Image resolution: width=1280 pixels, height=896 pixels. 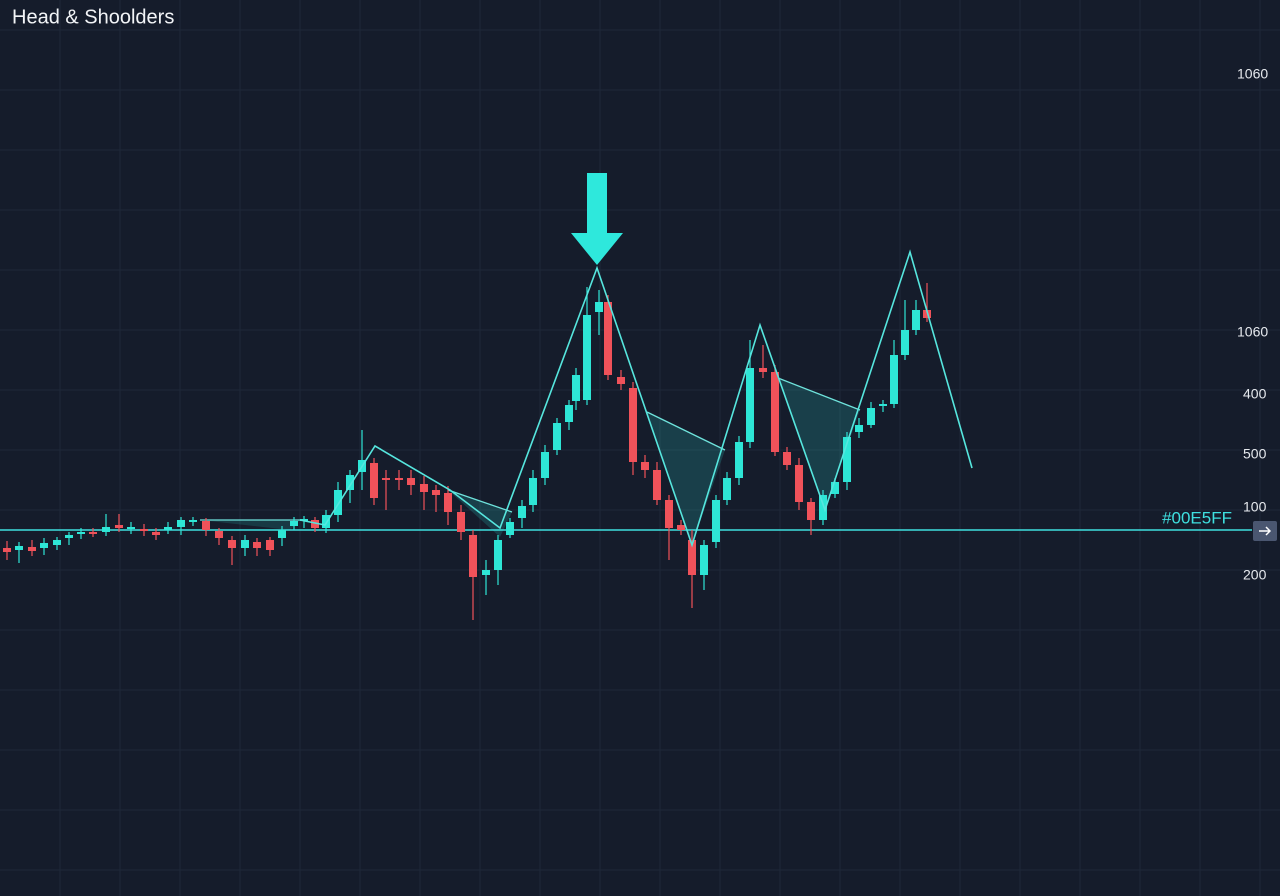 What do you see at coordinates (1255, 575) in the screenshot?
I see `price-label: 200` at bounding box center [1255, 575].